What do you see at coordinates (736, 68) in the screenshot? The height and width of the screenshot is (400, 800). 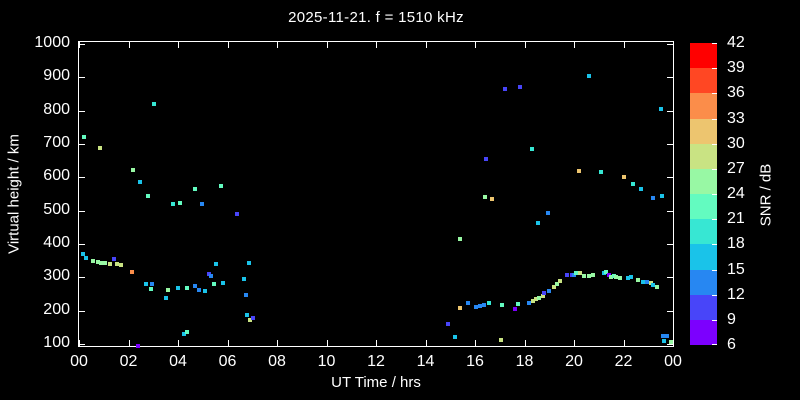 I see `colorbar-tick-label: 39` at bounding box center [736, 68].